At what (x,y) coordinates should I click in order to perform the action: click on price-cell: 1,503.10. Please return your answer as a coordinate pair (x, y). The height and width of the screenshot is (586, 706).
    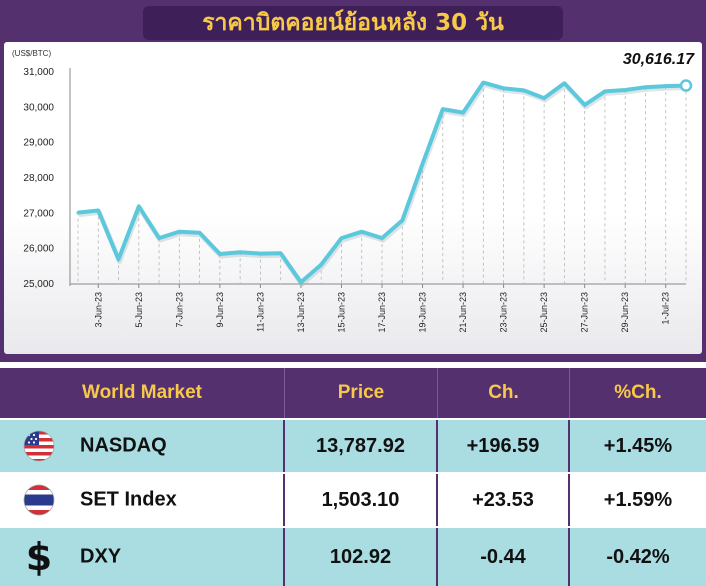
    Looking at the image, I should click on (361, 500).